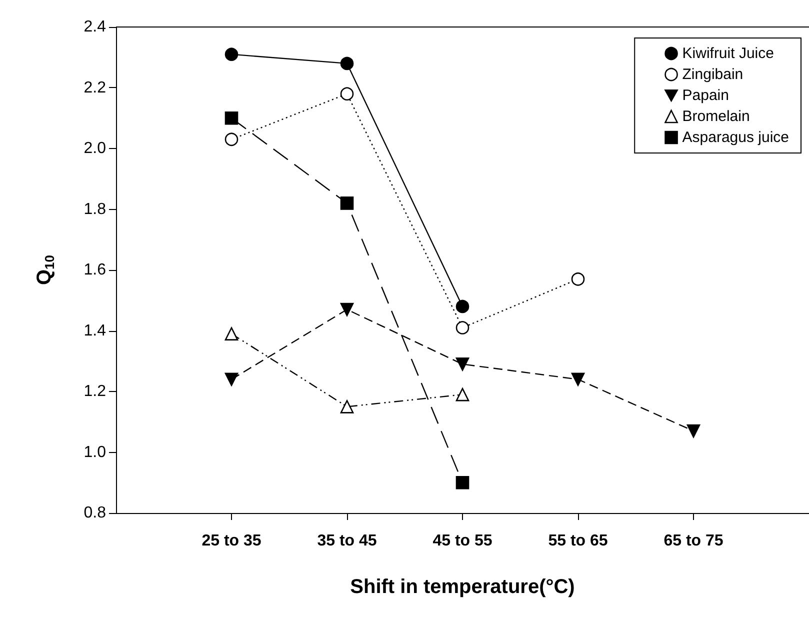 This screenshot has width=809, height=619. I want to click on legend-label: Kiwifruit Juice, so click(728, 53).